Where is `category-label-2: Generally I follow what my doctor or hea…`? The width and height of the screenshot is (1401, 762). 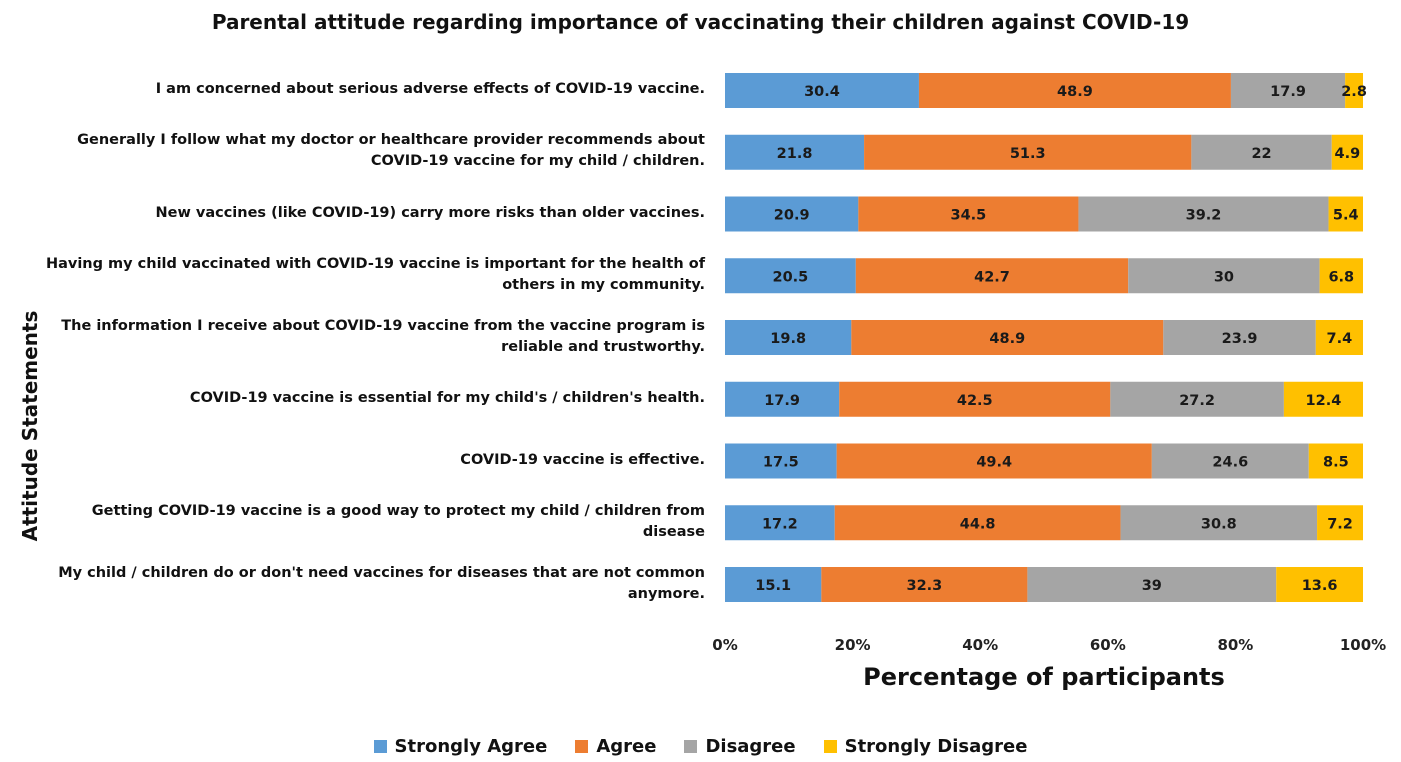
category-label-2: Generally I follow what my doctor or hea… is located at coordinates (391, 151).